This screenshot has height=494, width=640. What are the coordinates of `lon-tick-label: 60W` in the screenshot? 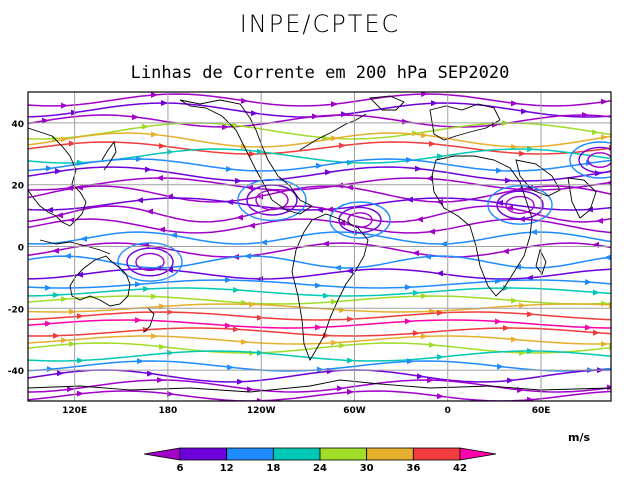 It's located at (354, 411).